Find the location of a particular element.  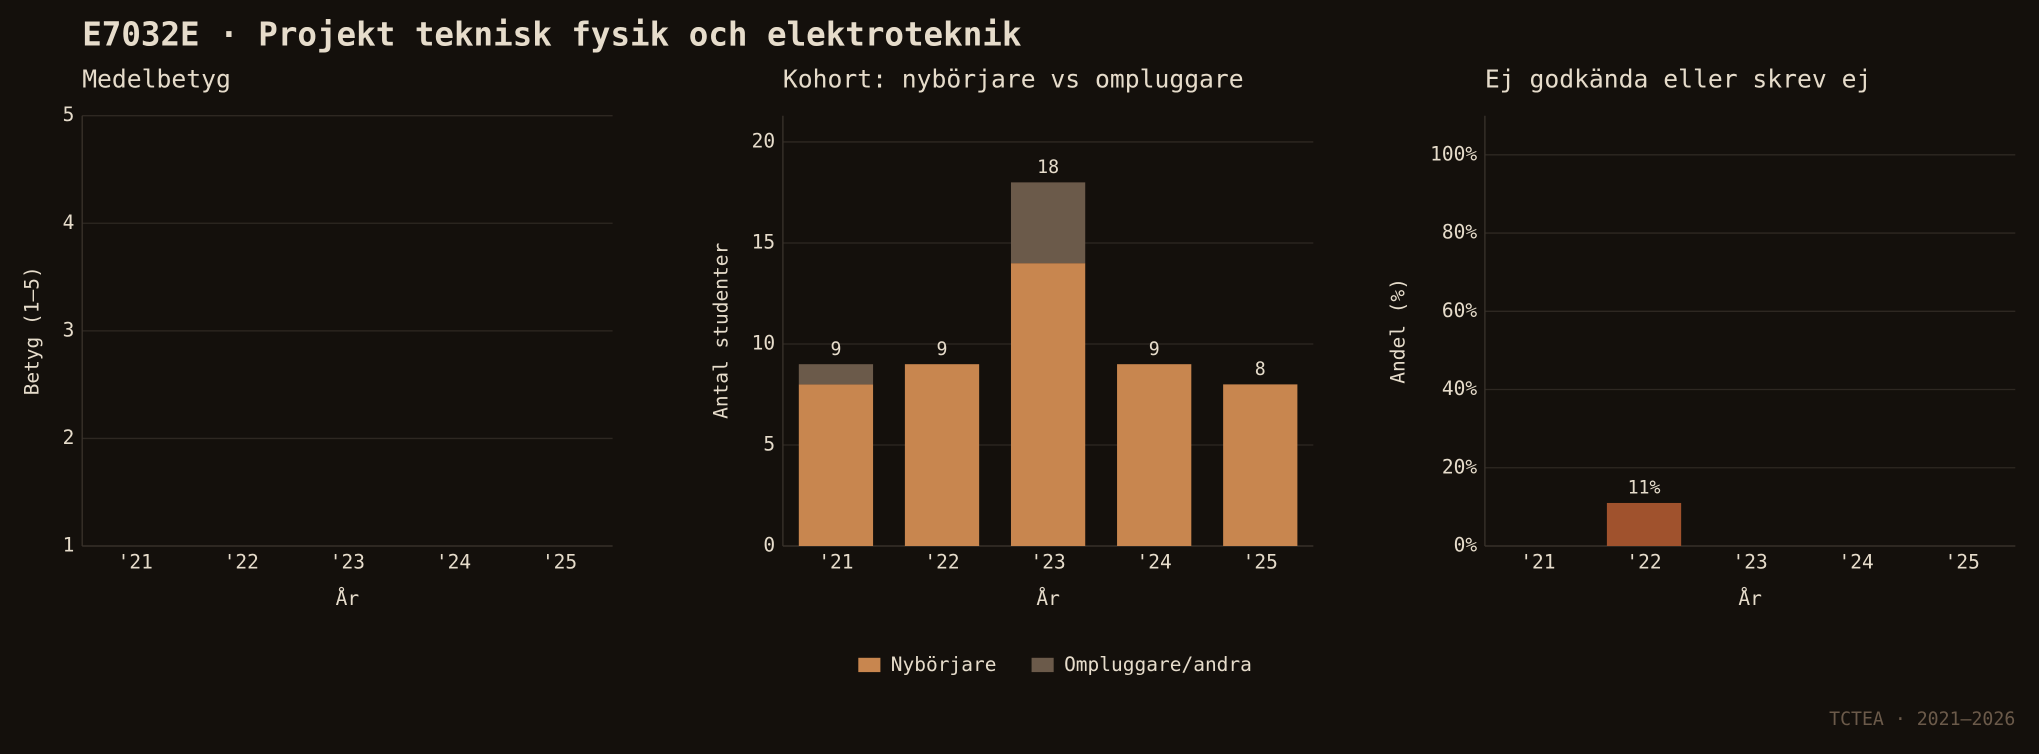

footer: TCTEA · 2021–2026 is located at coordinates (1922, 719).